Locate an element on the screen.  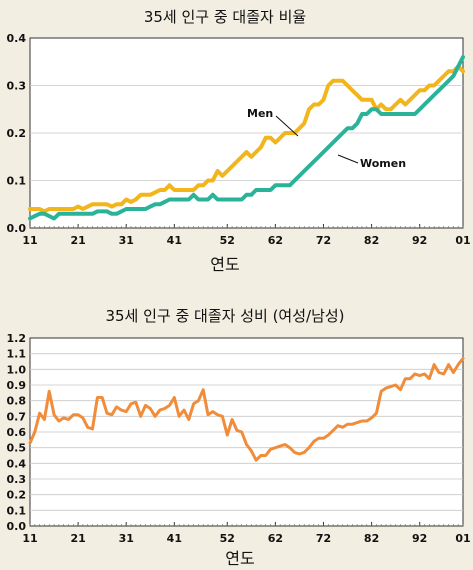
chart-top-x-axis: 11 21 31 41 52 62 72 82 92 01 is located at coordinates (246, 235).